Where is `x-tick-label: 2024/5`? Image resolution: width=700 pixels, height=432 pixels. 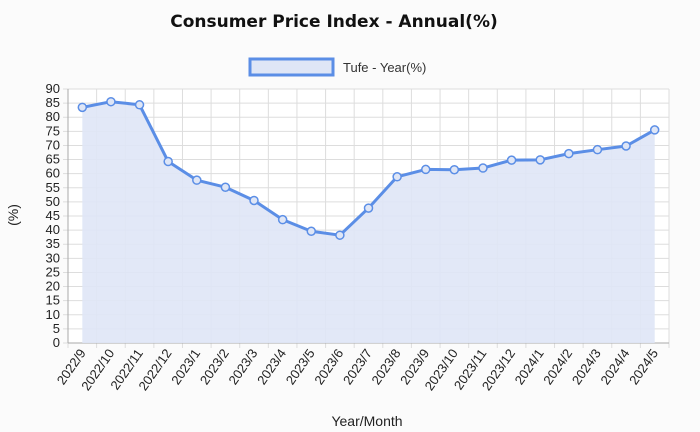
x-tick-label: 2024/5 is located at coordinates (643, 366).